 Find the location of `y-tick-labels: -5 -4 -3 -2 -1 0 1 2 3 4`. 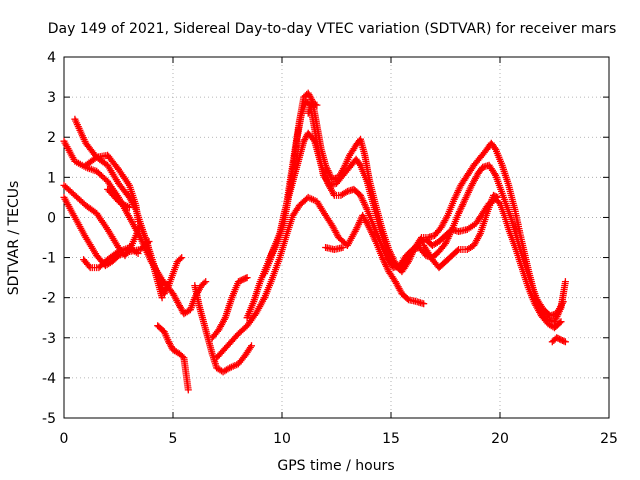

y-tick-labels: -5 -4 -3 -2 -1 0 1 2 3 4 is located at coordinates (49, 238).